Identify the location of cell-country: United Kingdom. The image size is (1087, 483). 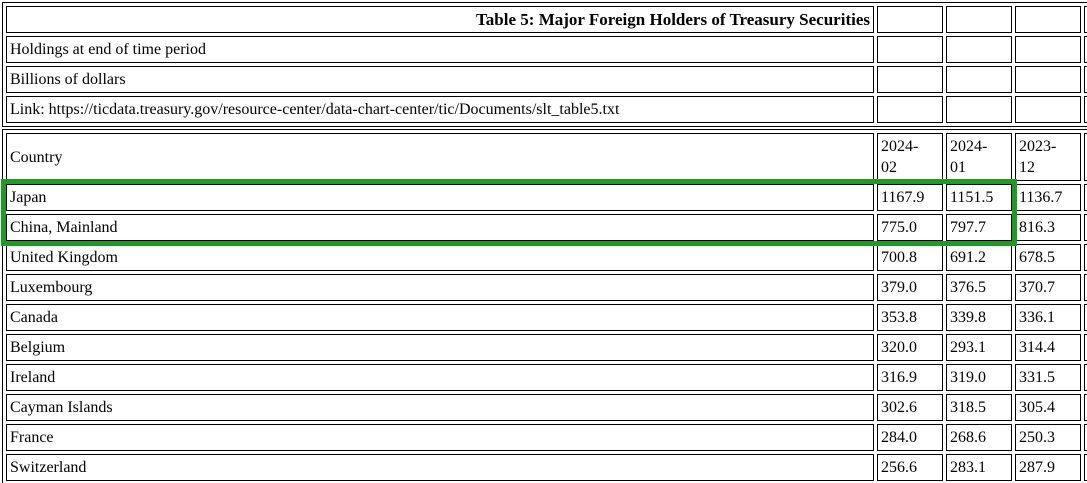
(440, 257).